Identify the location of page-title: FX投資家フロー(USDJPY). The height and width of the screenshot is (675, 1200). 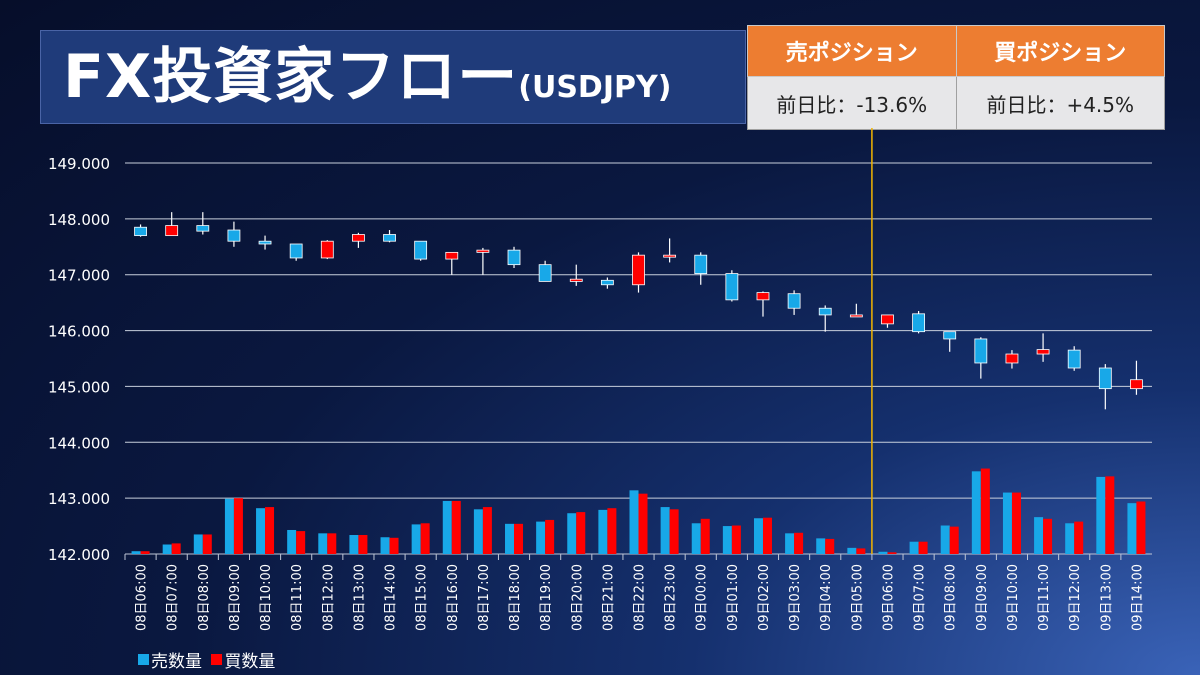
(367, 82).